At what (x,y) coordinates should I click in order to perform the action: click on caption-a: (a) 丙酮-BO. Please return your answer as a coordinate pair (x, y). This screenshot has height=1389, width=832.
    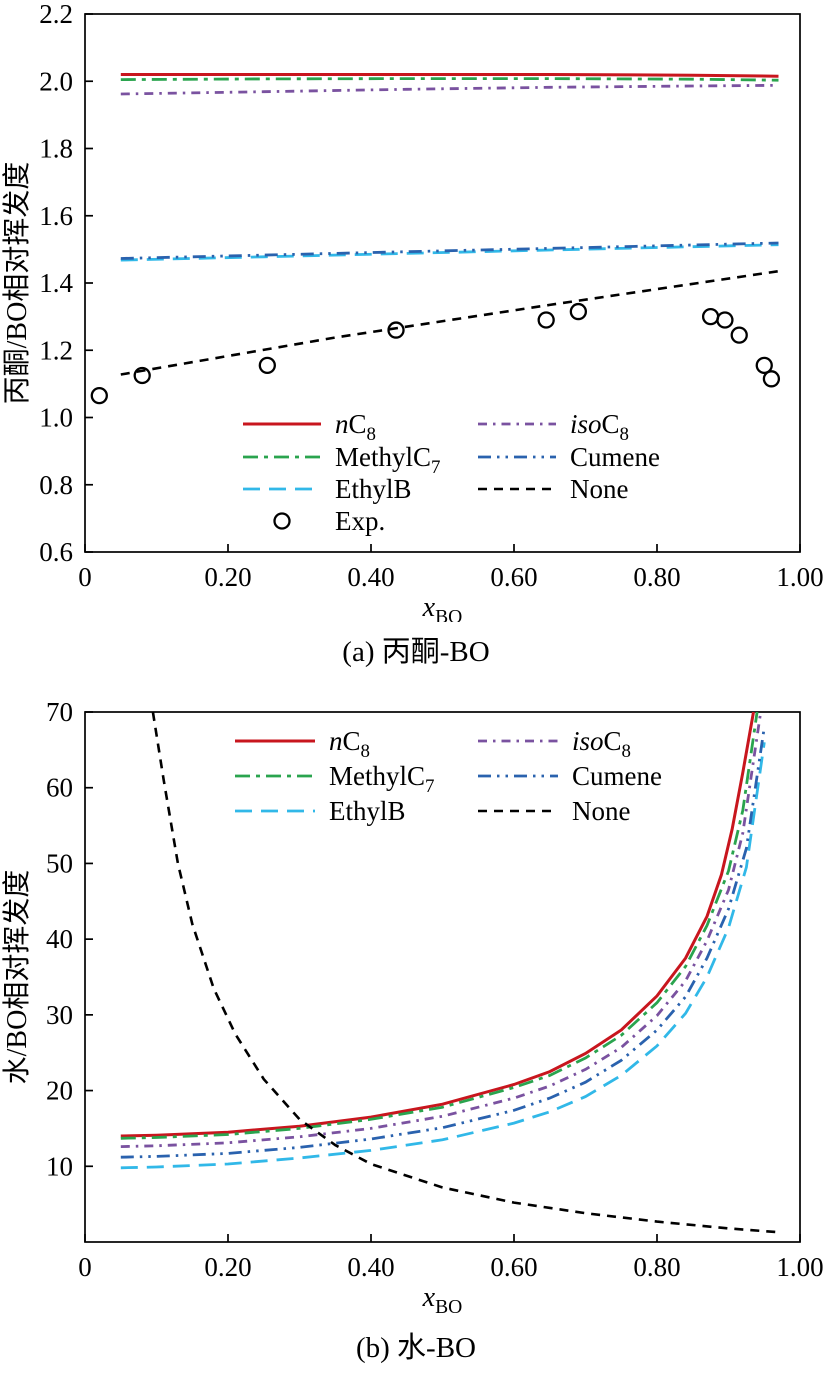
    Looking at the image, I should click on (416, 652).